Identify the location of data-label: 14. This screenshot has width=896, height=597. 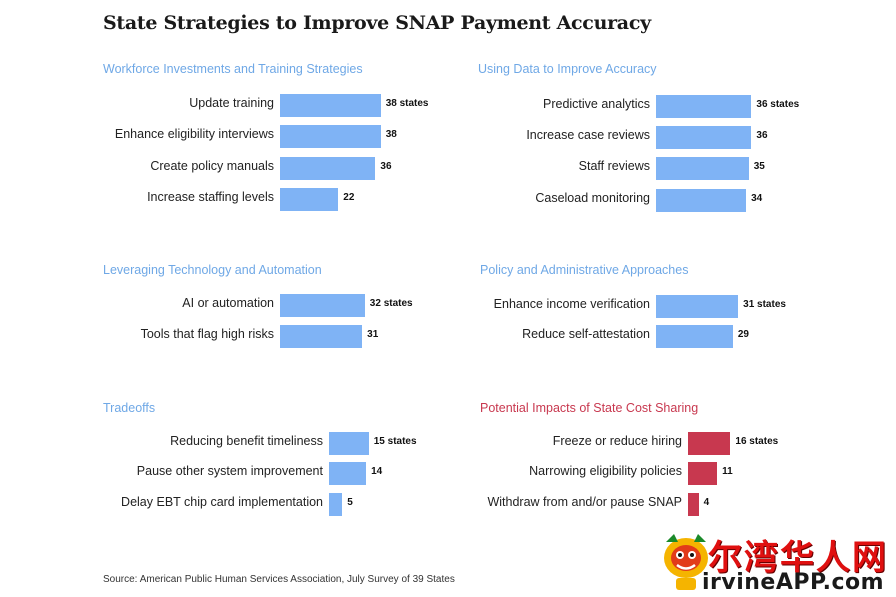
(377, 471).